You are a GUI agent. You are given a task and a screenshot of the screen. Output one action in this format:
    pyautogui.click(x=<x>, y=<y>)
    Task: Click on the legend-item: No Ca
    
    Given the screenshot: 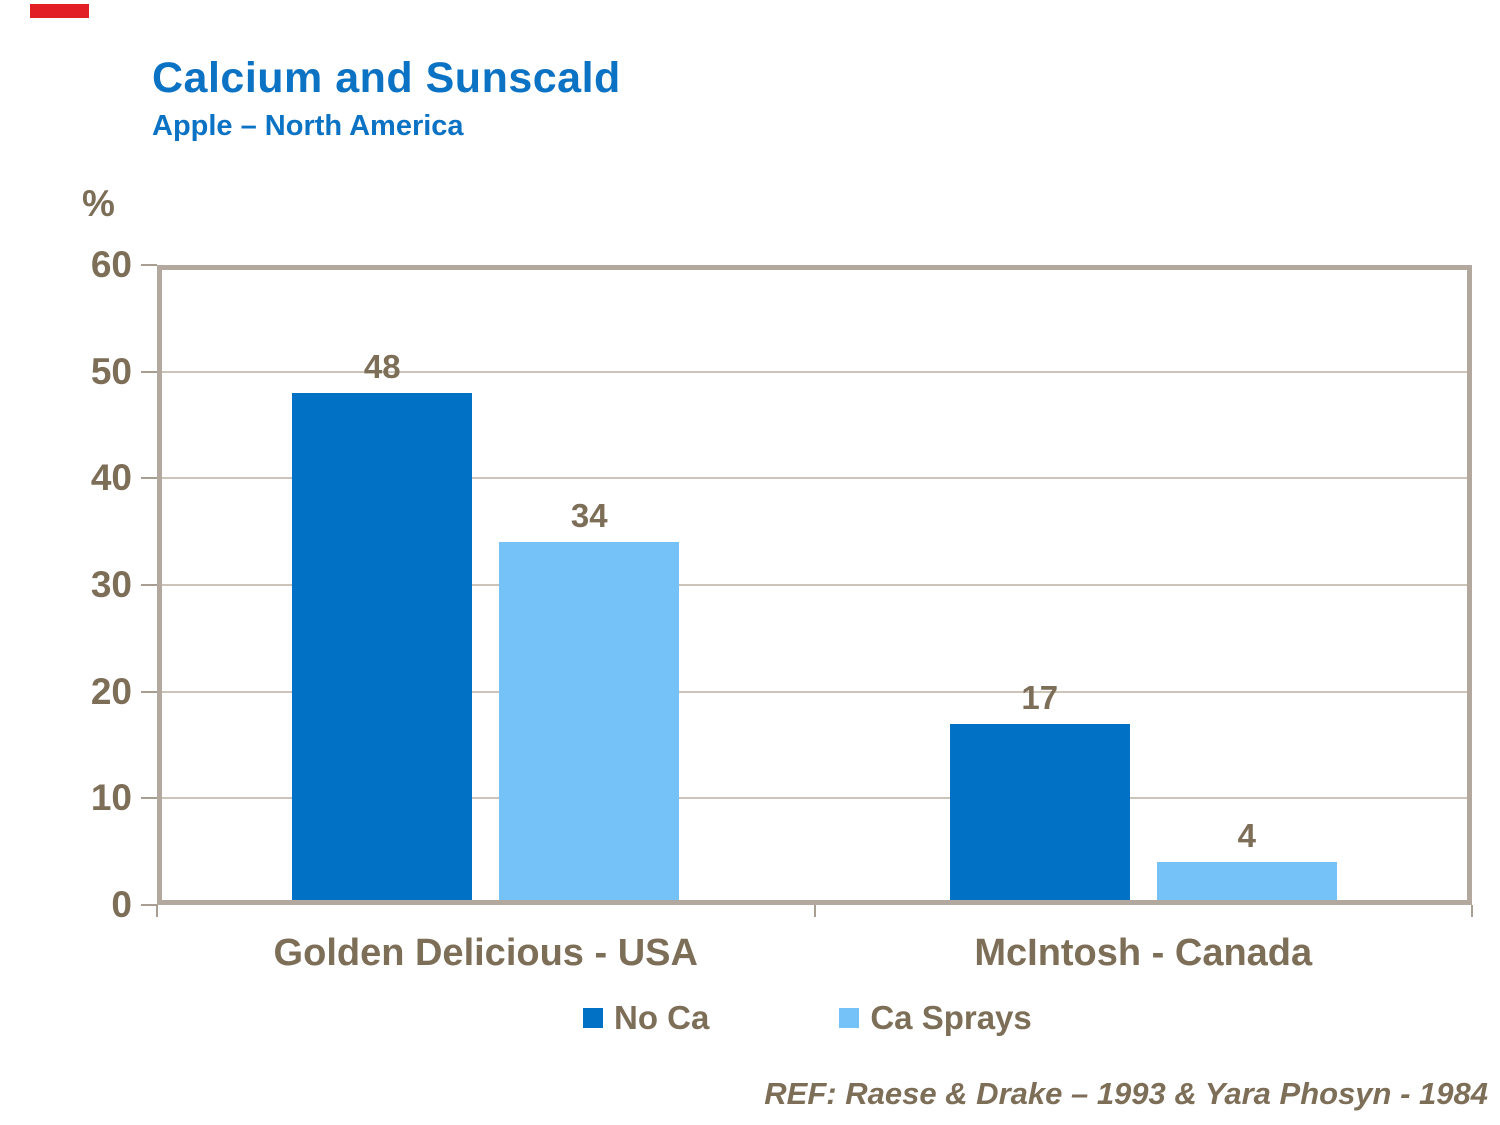 What is the action you would take?
    pyautogui.click(x=646, y=1018)
    